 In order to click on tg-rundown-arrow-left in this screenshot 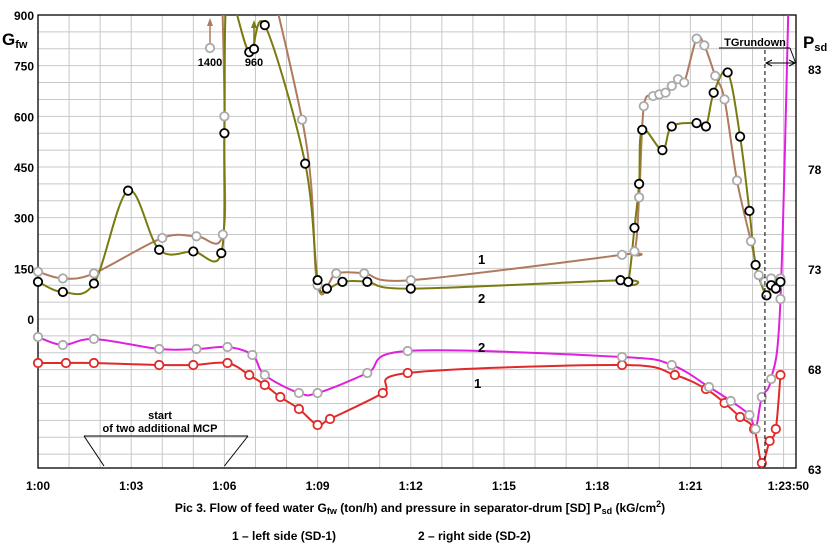, I will do `click(768, 63)`.